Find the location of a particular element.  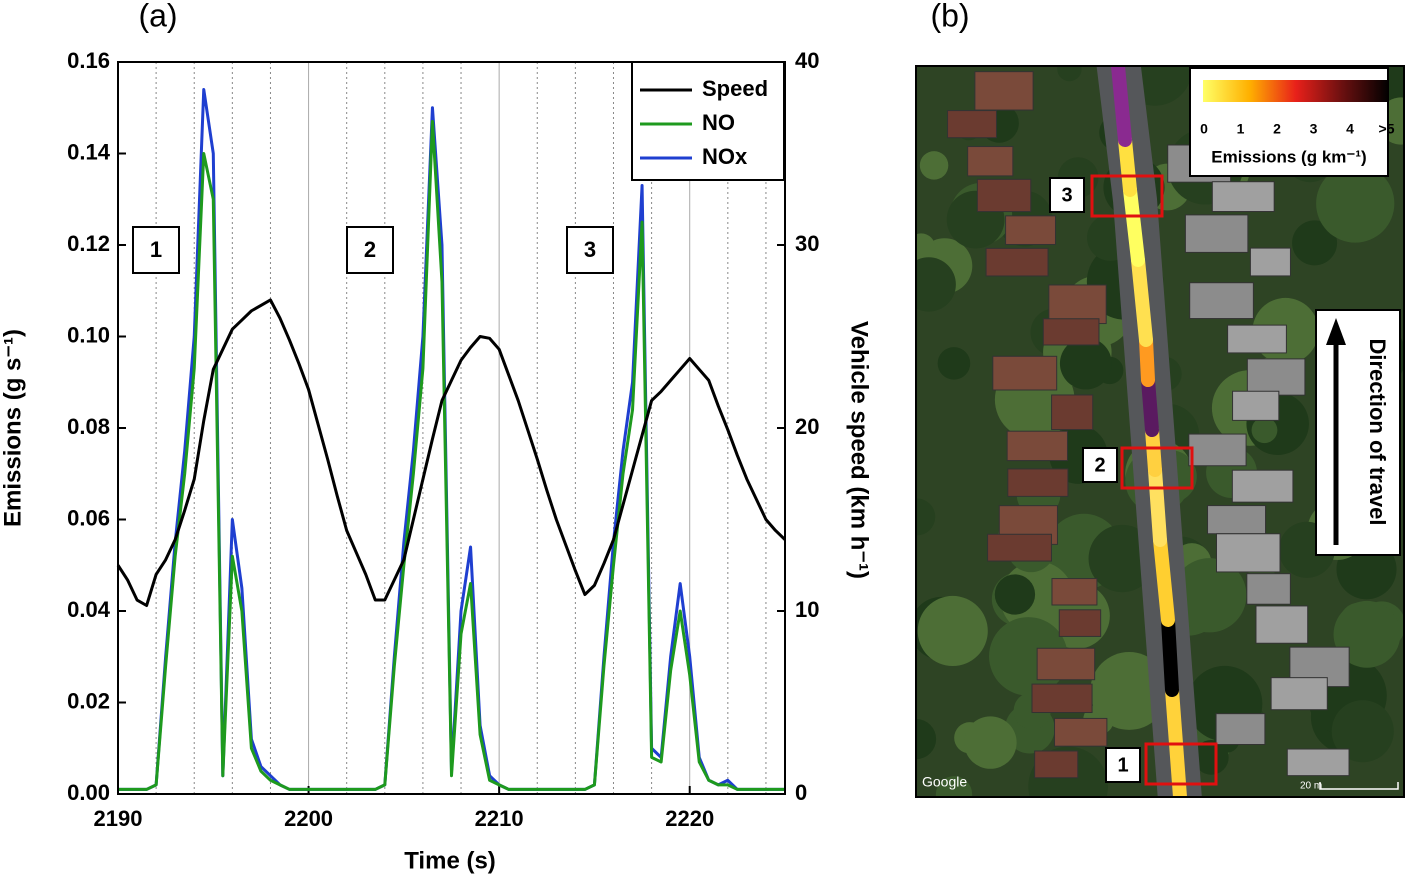

legend-label: Speed is located at coordinates (735, 88).